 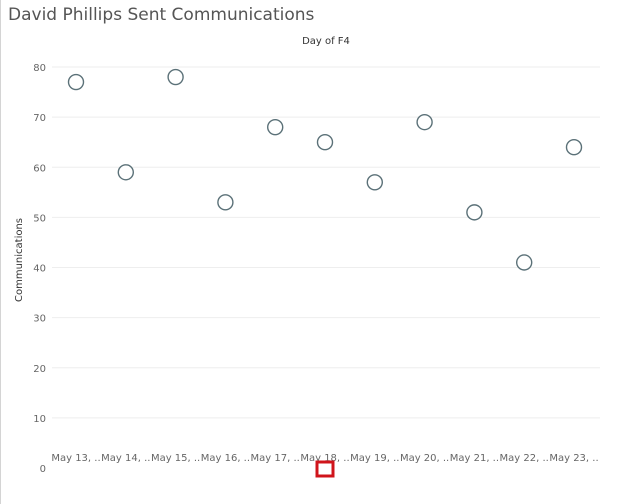 I want to click on x-tick-label: May 16, .., so click(x=225, y=458).